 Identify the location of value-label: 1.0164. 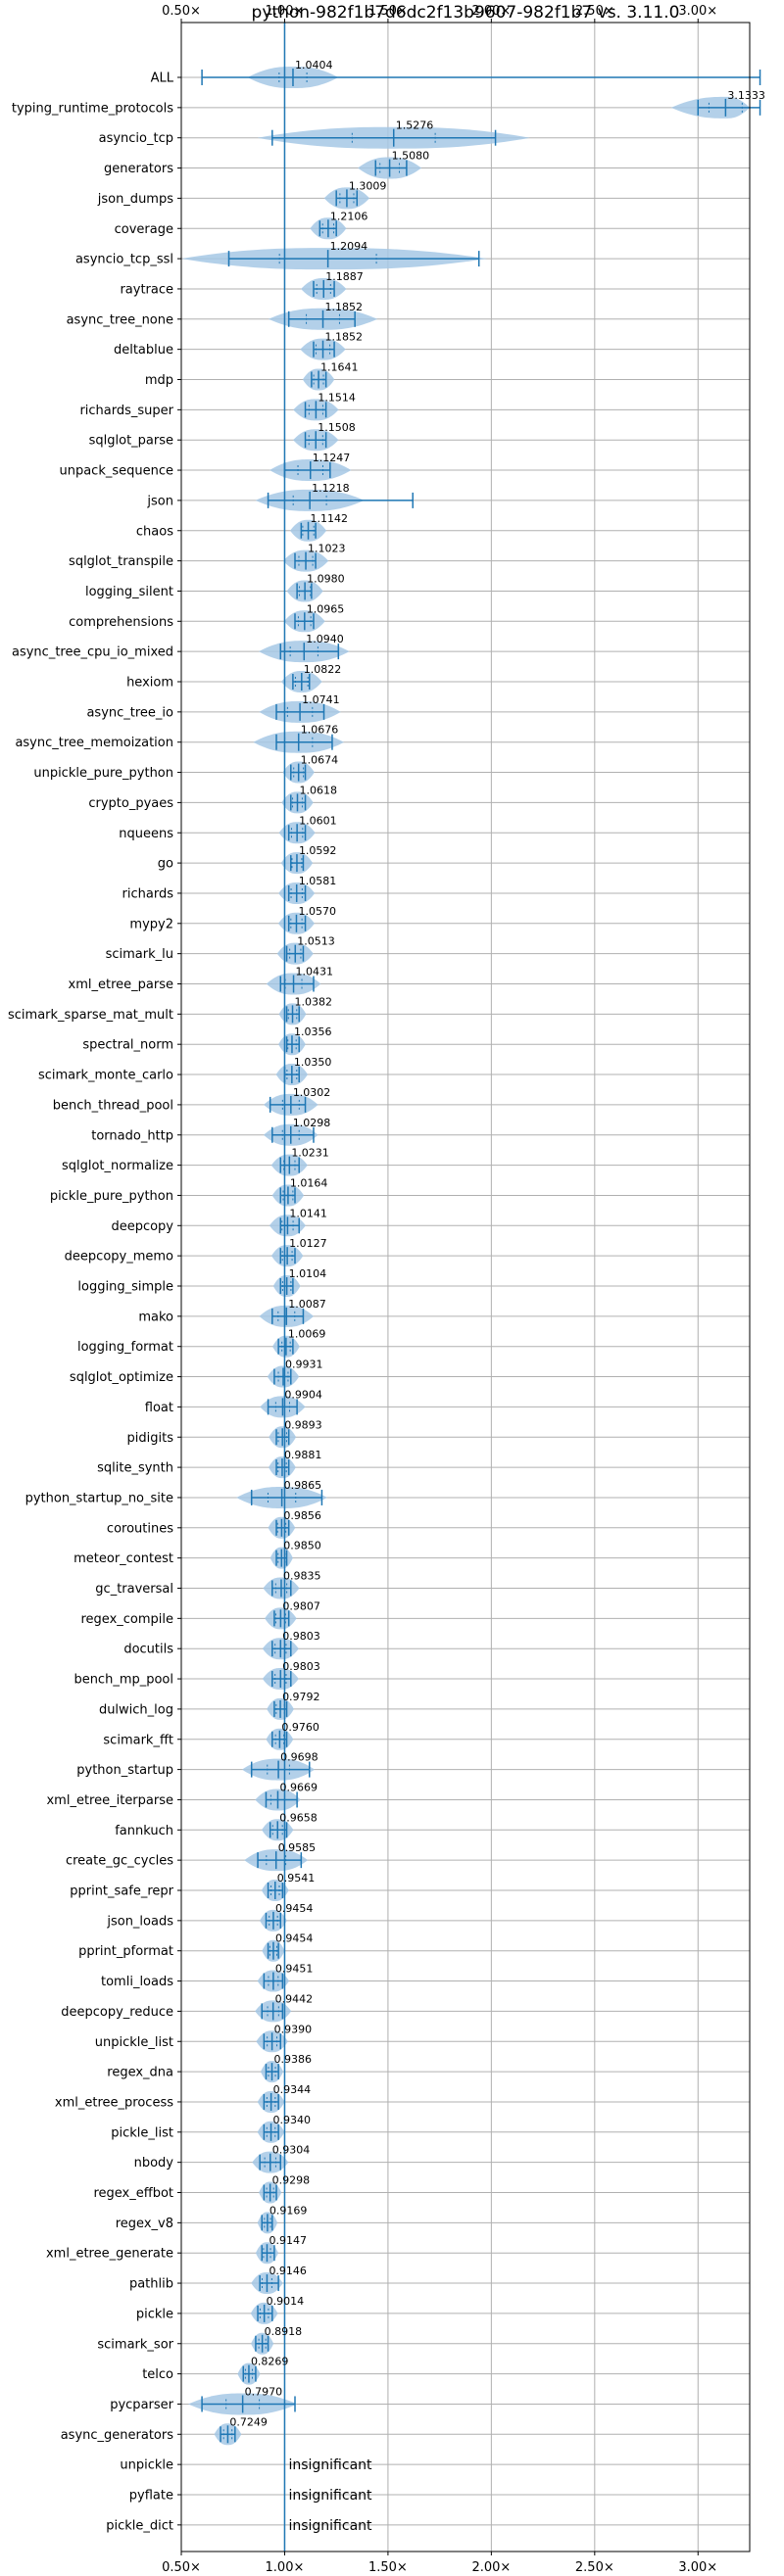
(309, 1182).